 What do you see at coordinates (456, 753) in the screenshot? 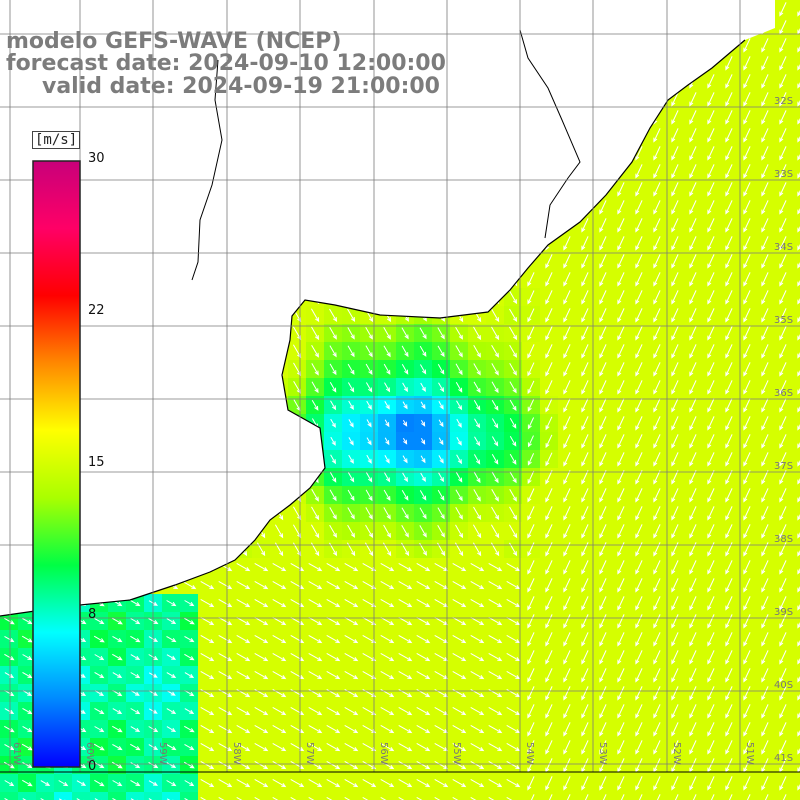
I see `lon-label: 55W` at bounding box center [456, 753].